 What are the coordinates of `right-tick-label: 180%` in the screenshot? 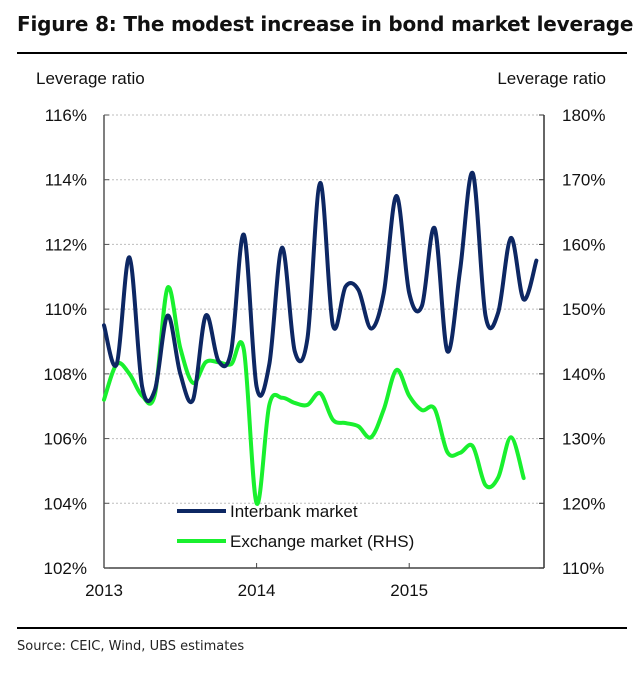 It's located at (583, 115).